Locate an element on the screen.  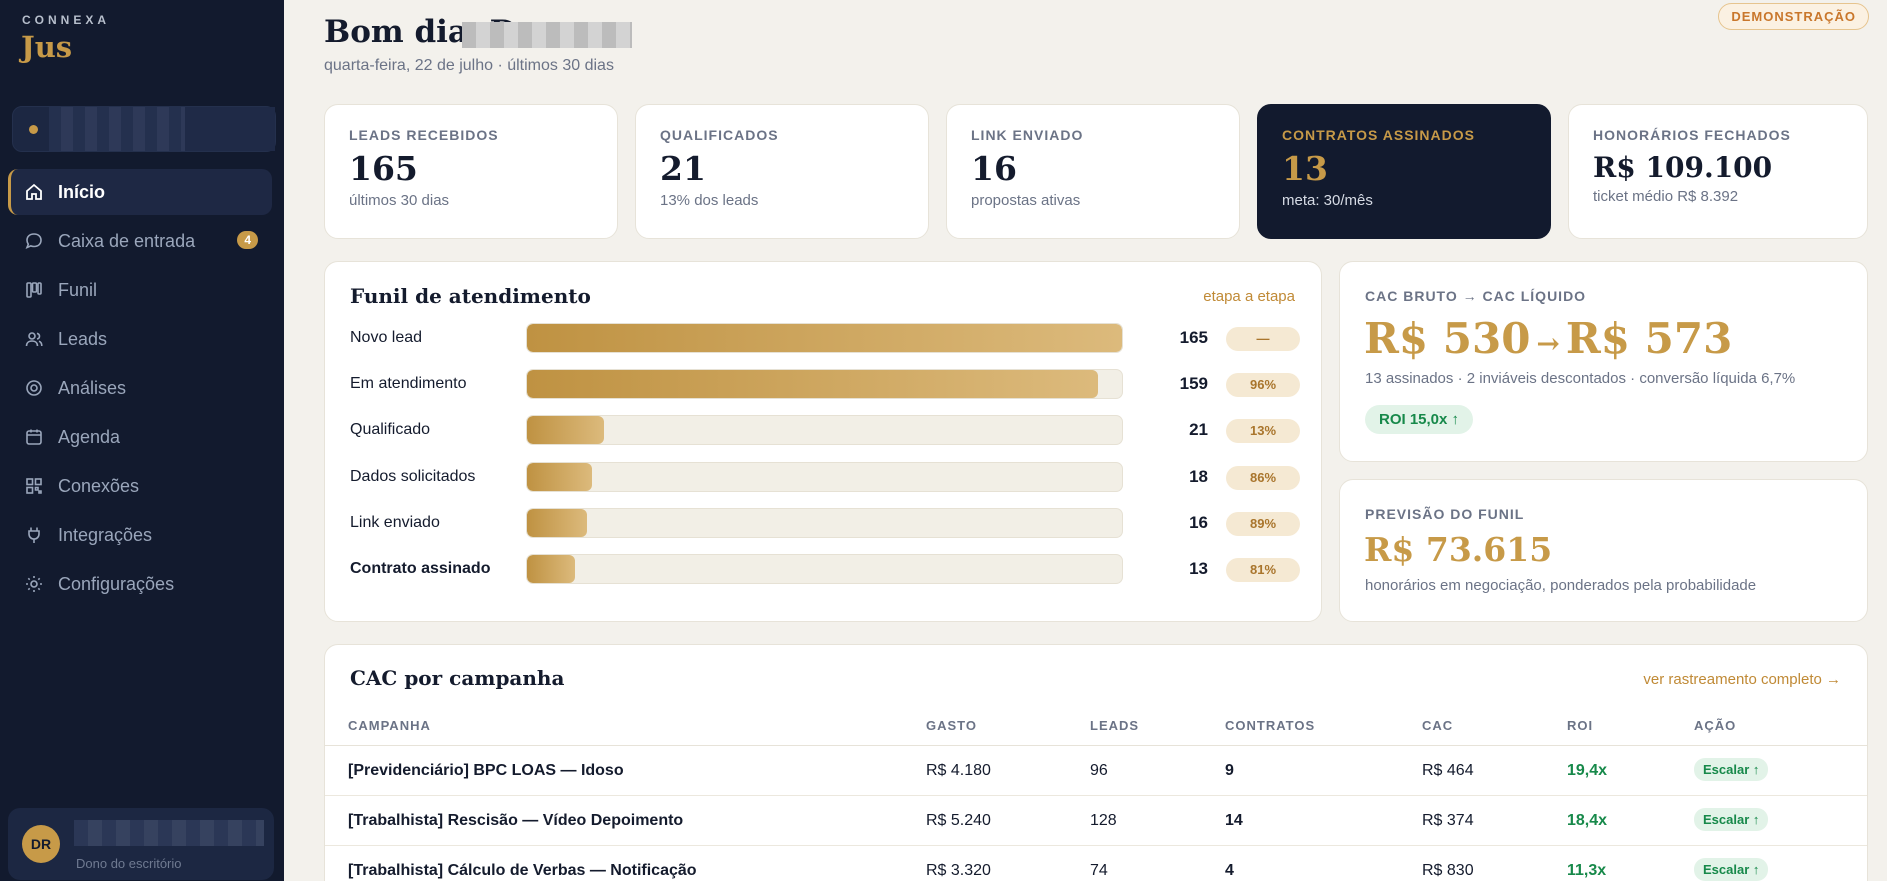
column-header-roi: ROI is located at coordinates (1580, 725).